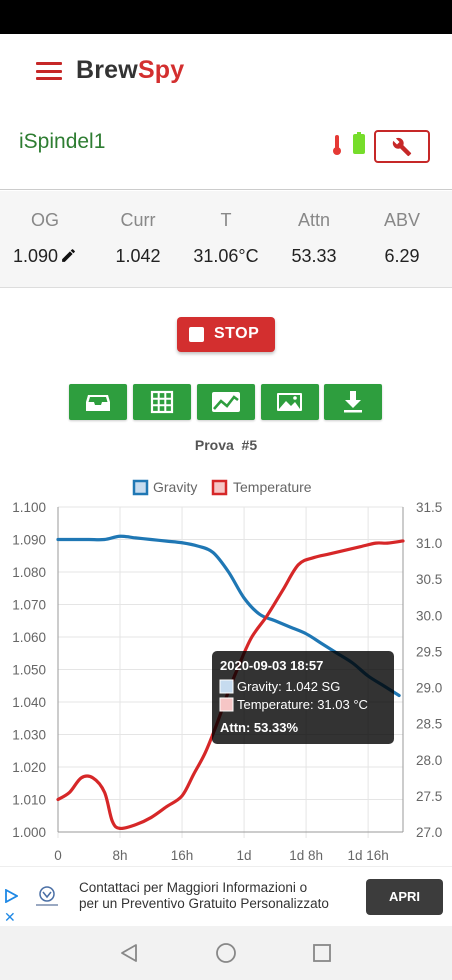 Image resolution: width=452 pixels, height=980 pixels. Describe the element at coordinates (196, 334) in the screenshot. I see `stop-icon` at that location.